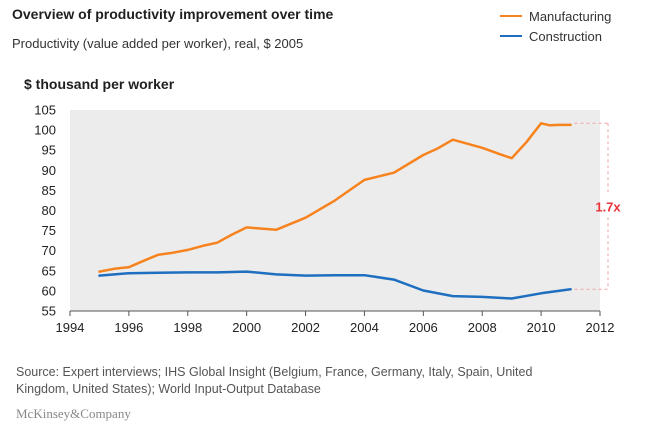  What do you see at coordinates (99, 84) in the screenshot?
I see `y-axis-unit-label: $ thousand per worker` at bounding box center [99, 84].